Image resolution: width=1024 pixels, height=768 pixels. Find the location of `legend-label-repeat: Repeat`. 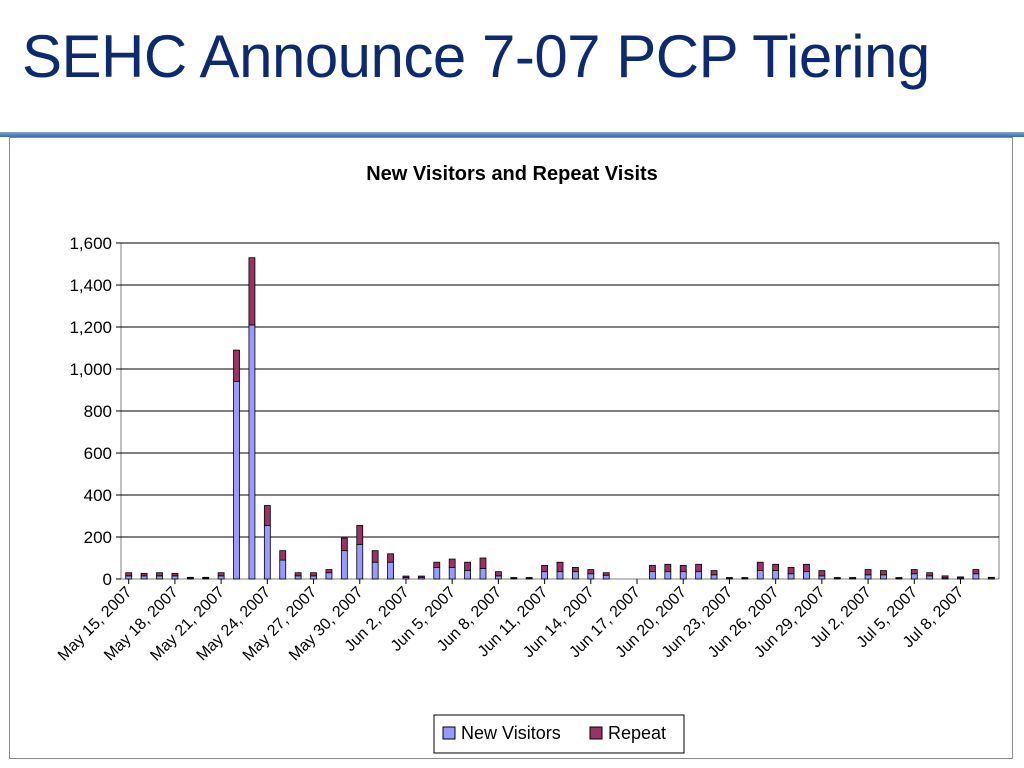

legend-label-repeat: Repeat is located at coordinates (637, 733).